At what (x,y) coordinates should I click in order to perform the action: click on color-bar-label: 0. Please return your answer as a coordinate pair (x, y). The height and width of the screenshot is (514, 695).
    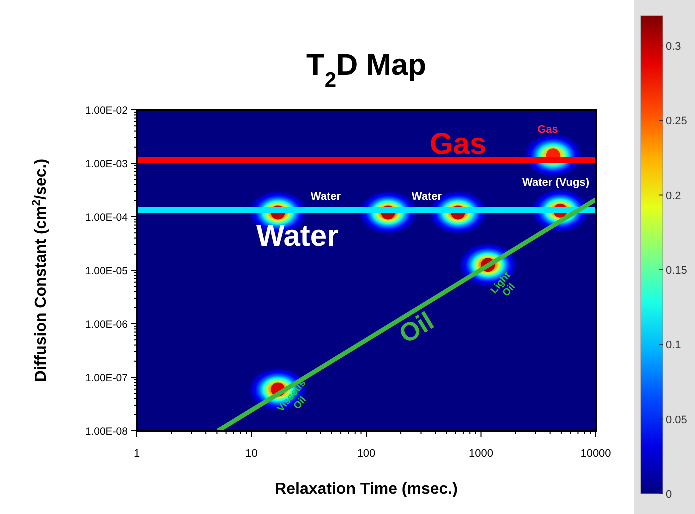
    Looking at the image, I should click on (669, 495).